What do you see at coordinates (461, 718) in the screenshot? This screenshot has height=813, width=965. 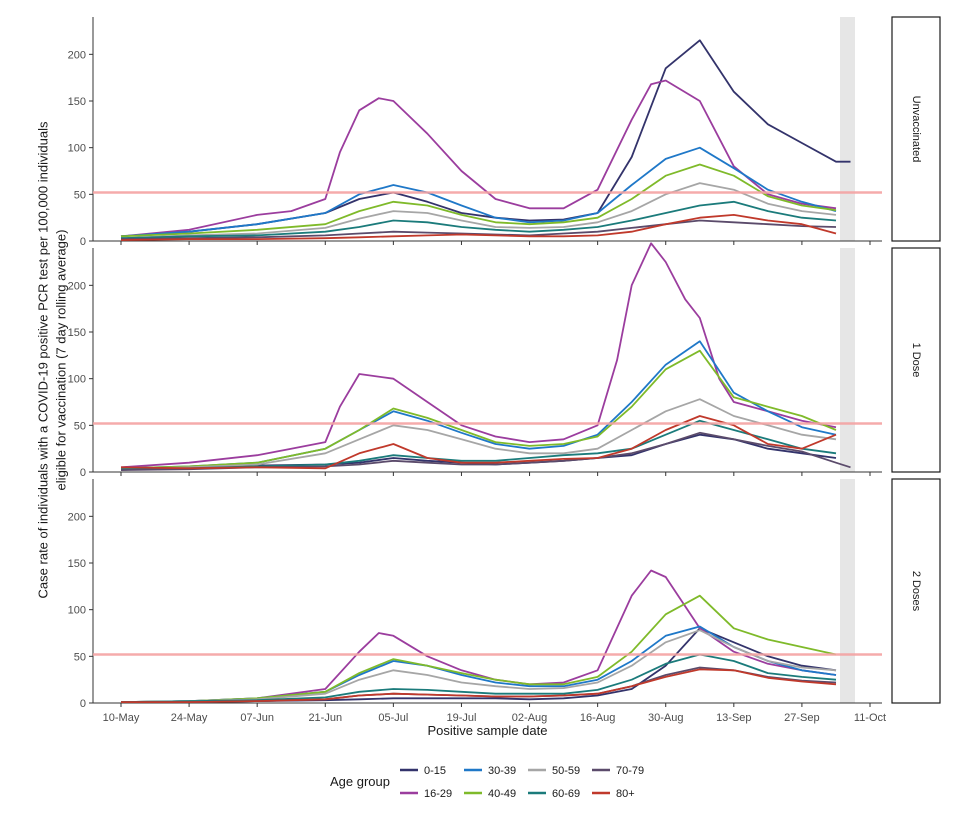 I see `x-tick-label: 19-Jul` at bounding box center [461, 718].